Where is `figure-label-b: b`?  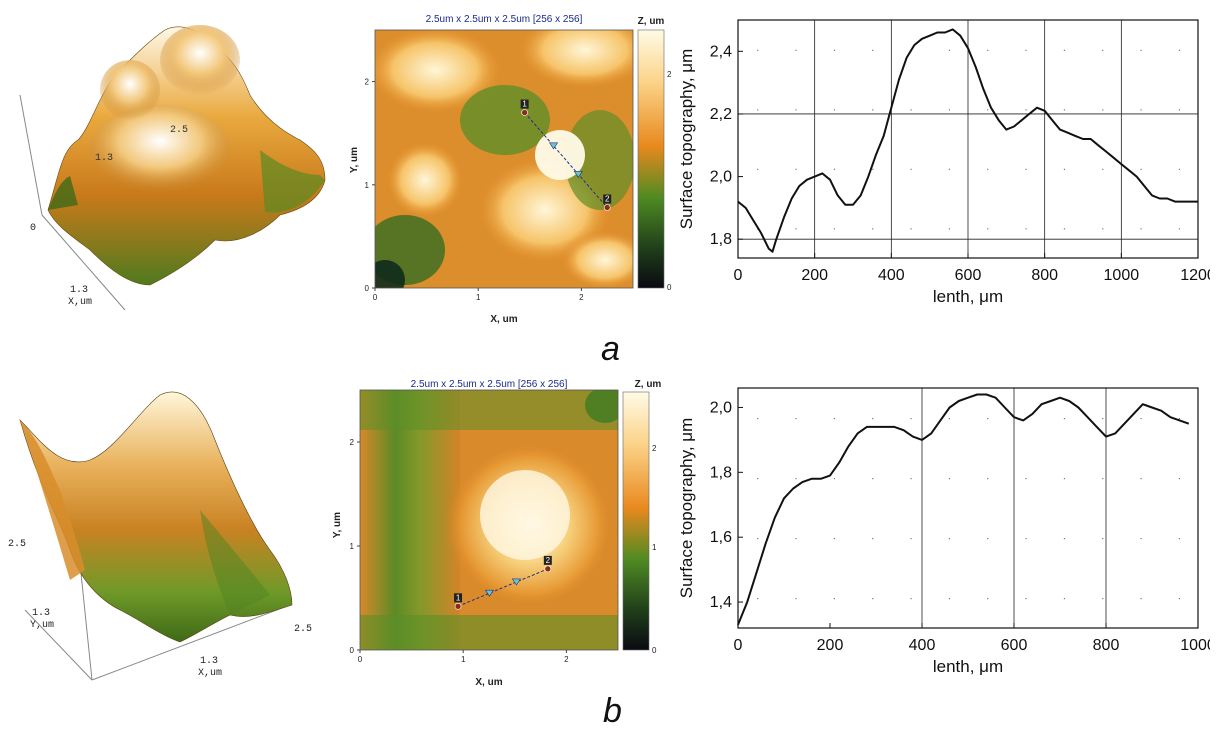 figure-label-b: b is located at coordinates (612, 711).